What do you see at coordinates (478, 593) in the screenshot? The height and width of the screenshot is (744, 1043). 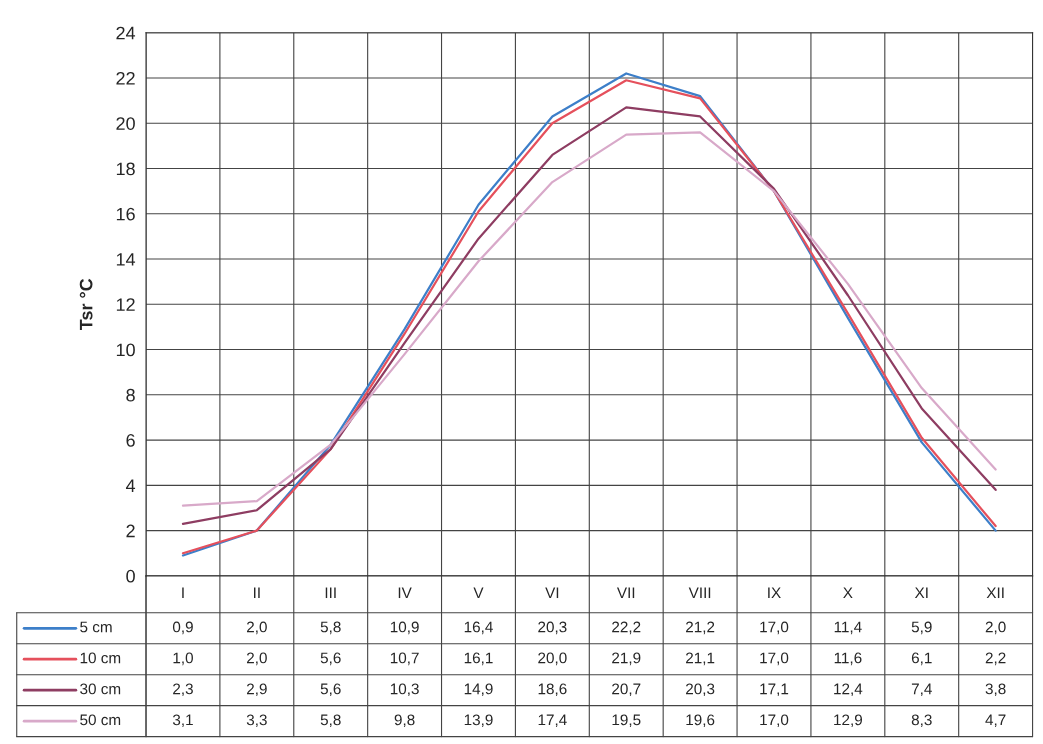 I see `x-tick-label: V` at bounding box center [478, 593].